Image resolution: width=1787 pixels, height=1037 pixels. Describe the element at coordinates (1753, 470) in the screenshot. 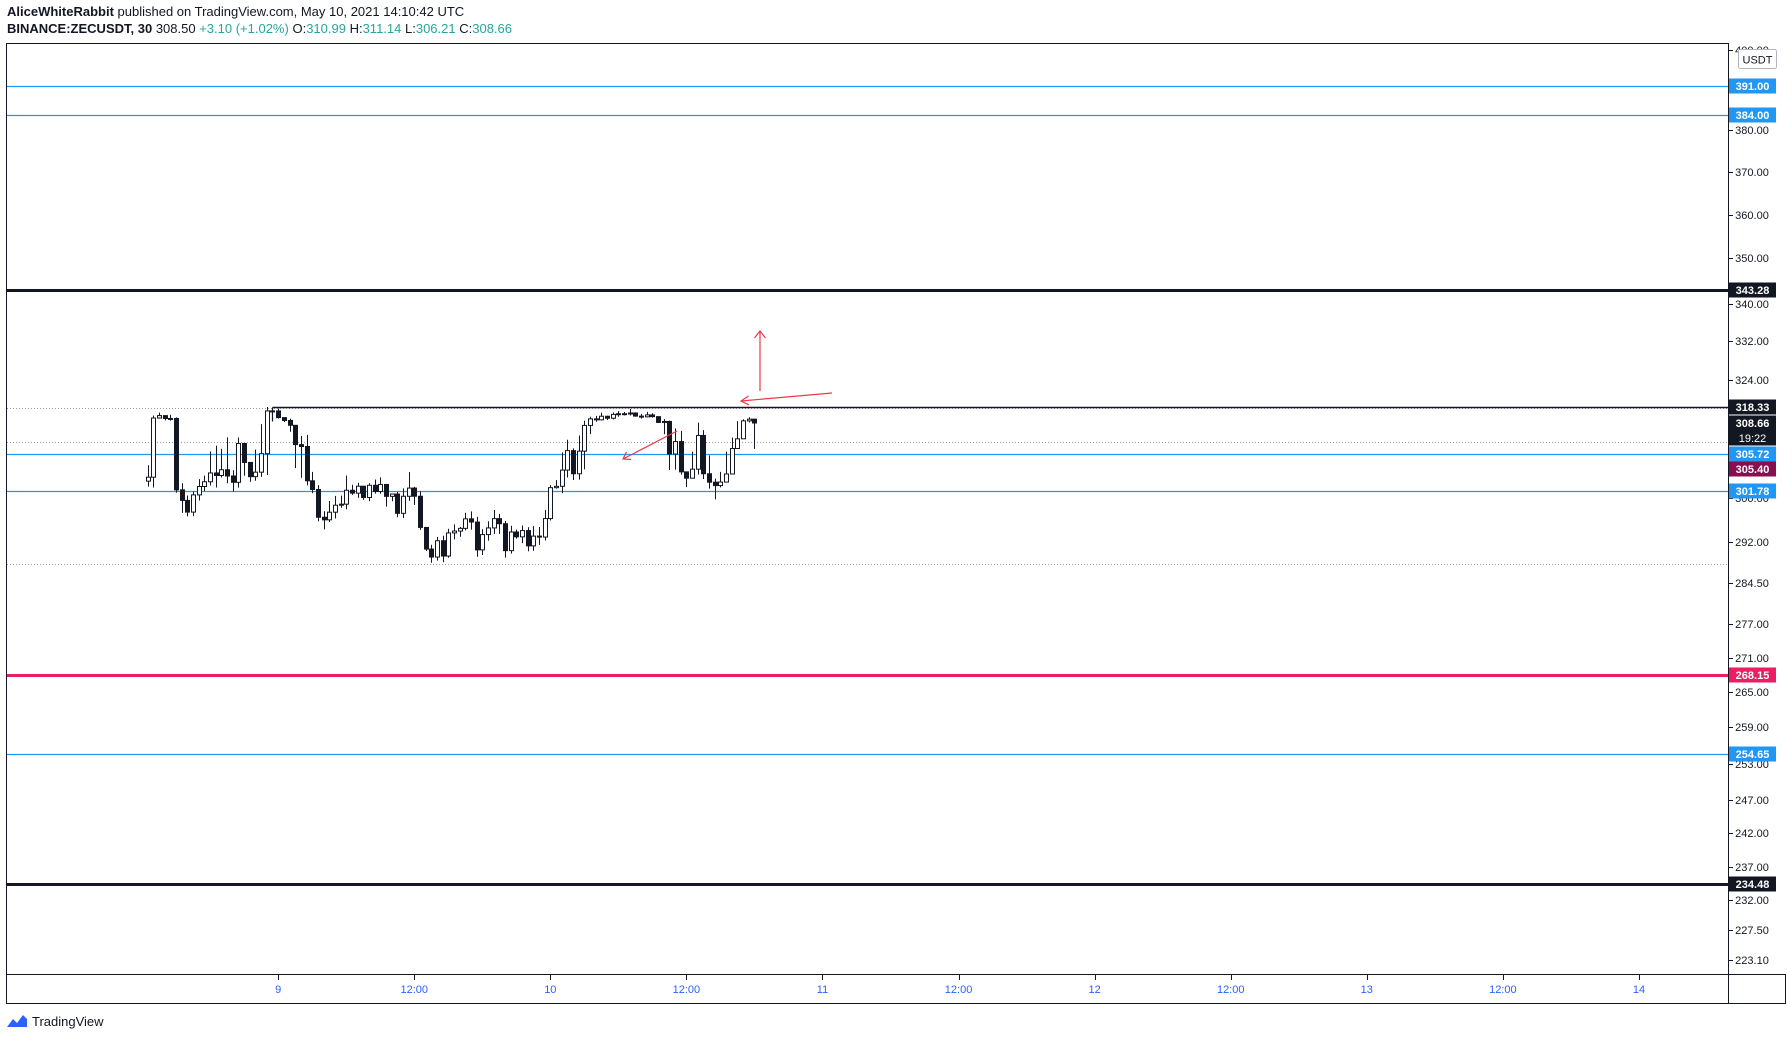

I see `svg-text: 305.40` at that location.